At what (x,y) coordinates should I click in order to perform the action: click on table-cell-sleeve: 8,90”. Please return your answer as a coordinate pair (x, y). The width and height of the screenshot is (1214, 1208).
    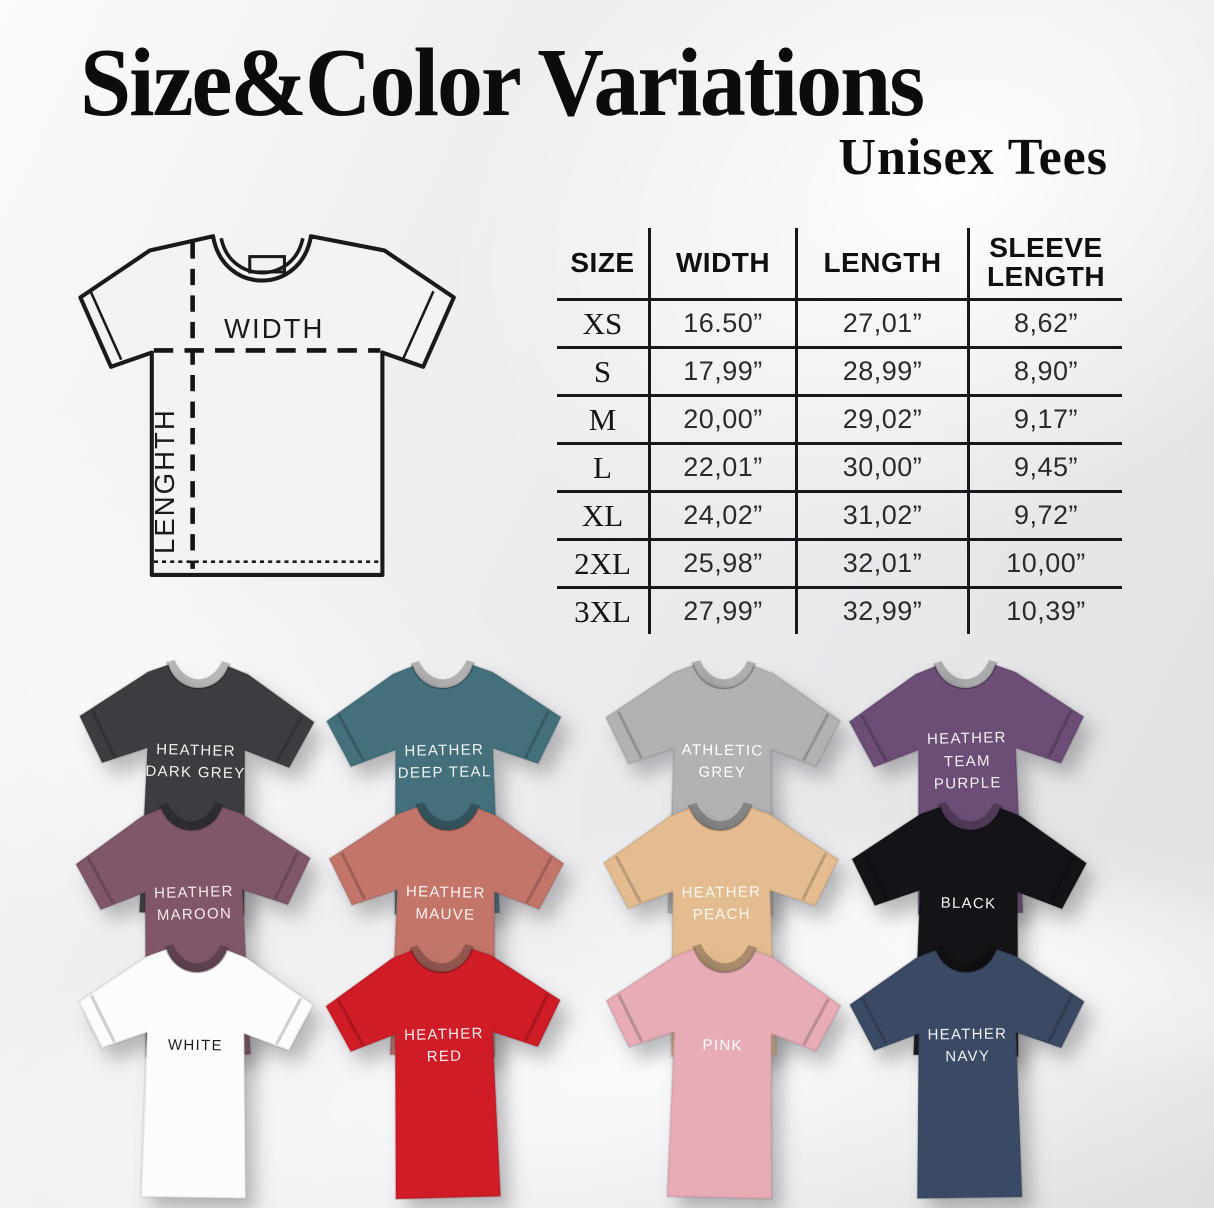
    Looking at the image, I should click on (1046, 370).